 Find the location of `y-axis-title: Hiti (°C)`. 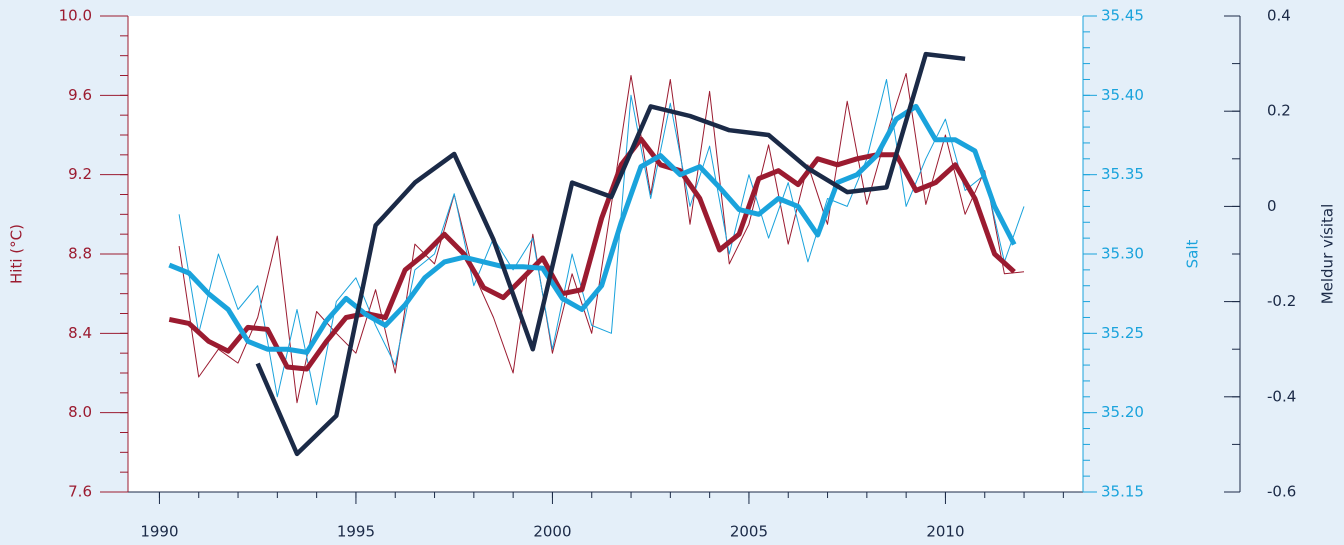

y-axis-title: Hiti (°C) is located at coordinates (17, 254).